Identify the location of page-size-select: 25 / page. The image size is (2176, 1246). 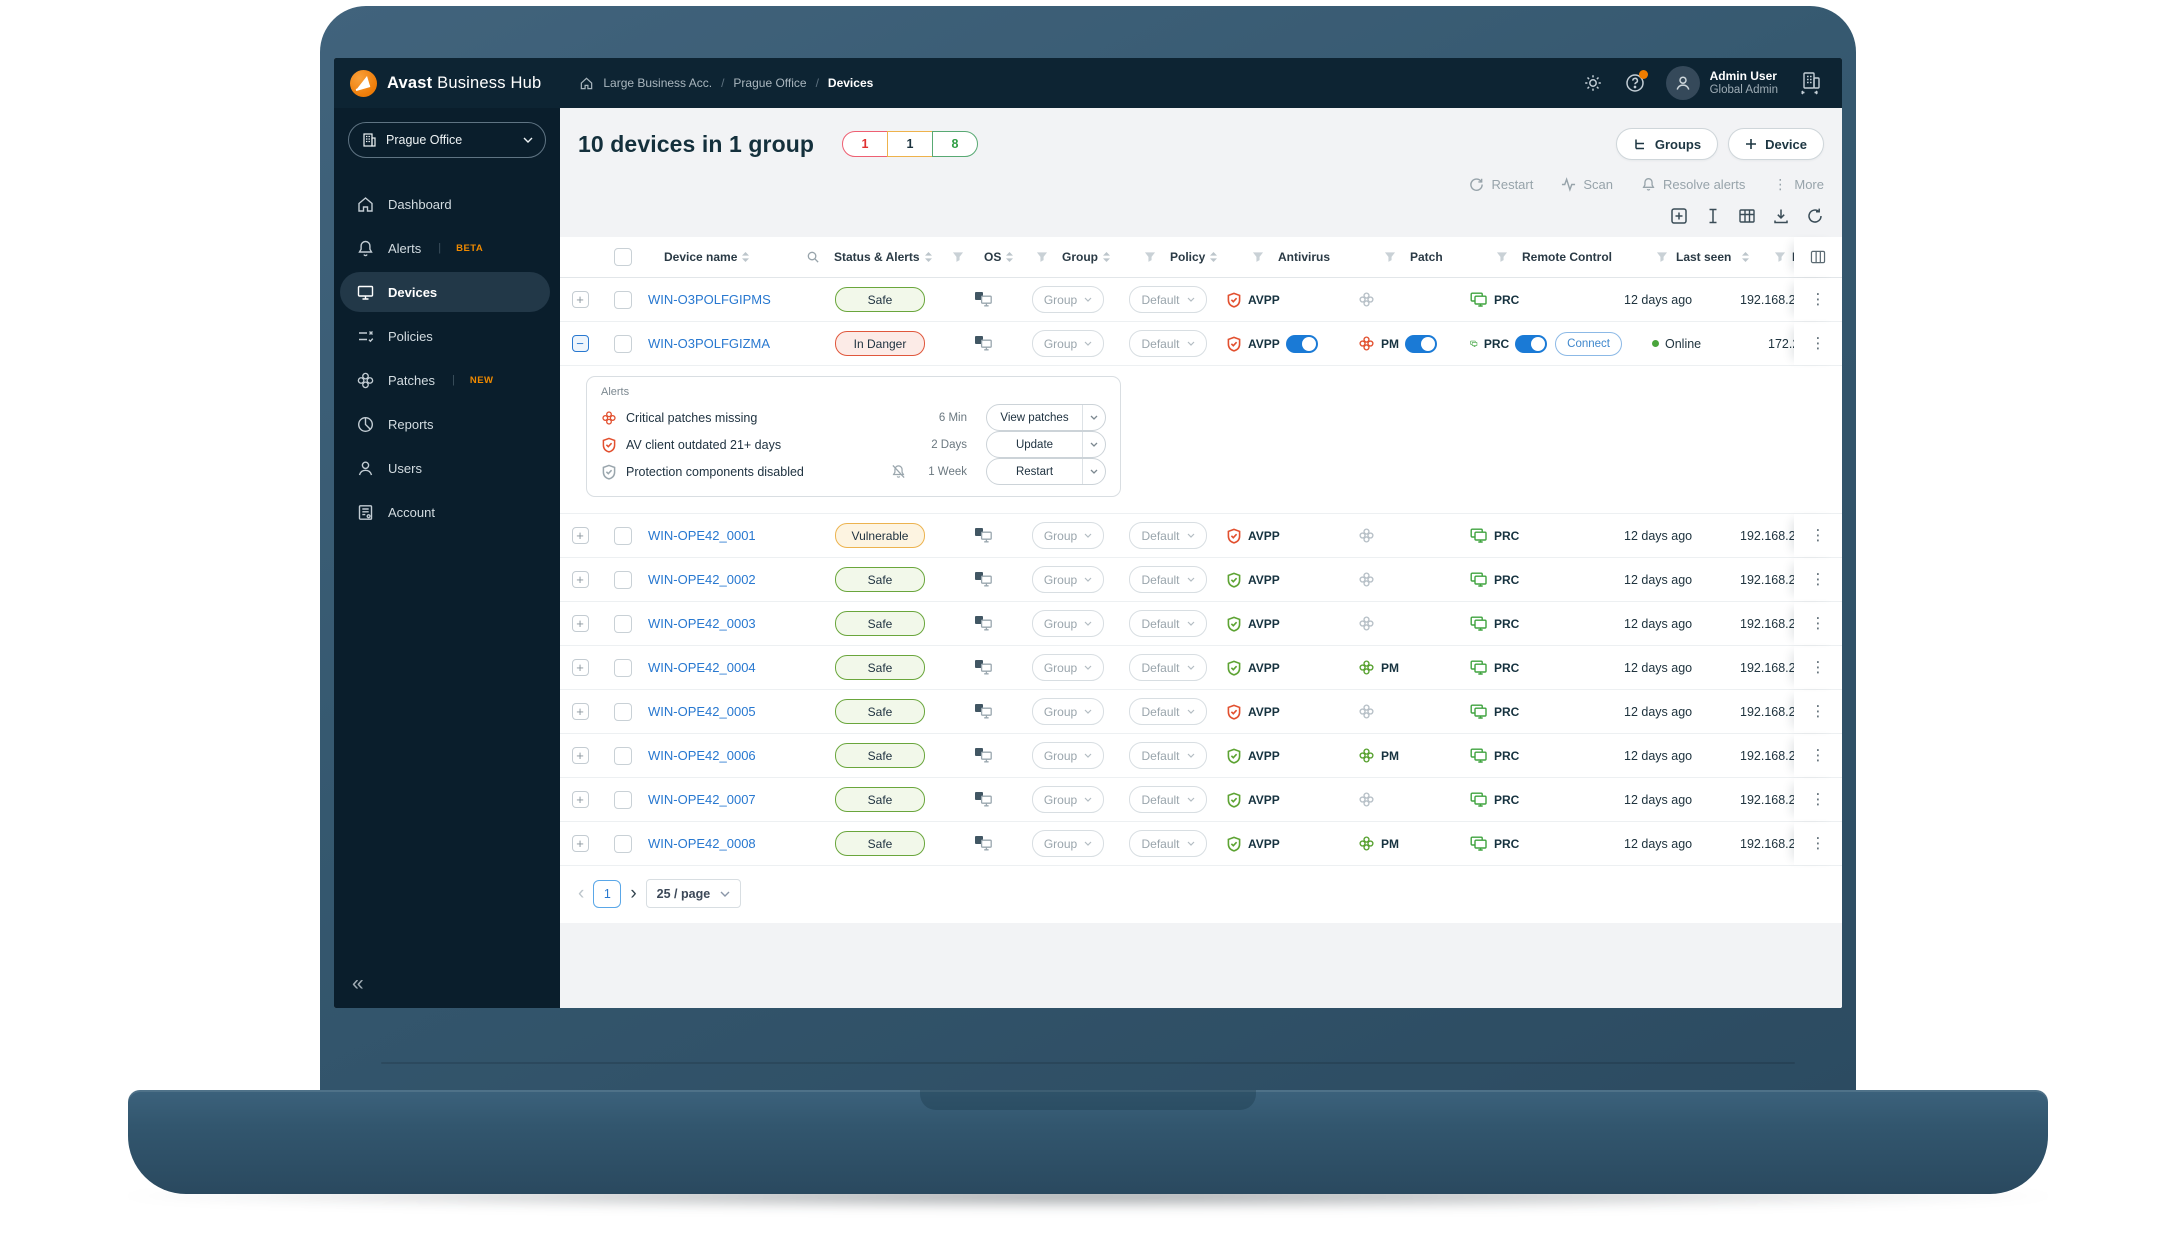
(693, 893).